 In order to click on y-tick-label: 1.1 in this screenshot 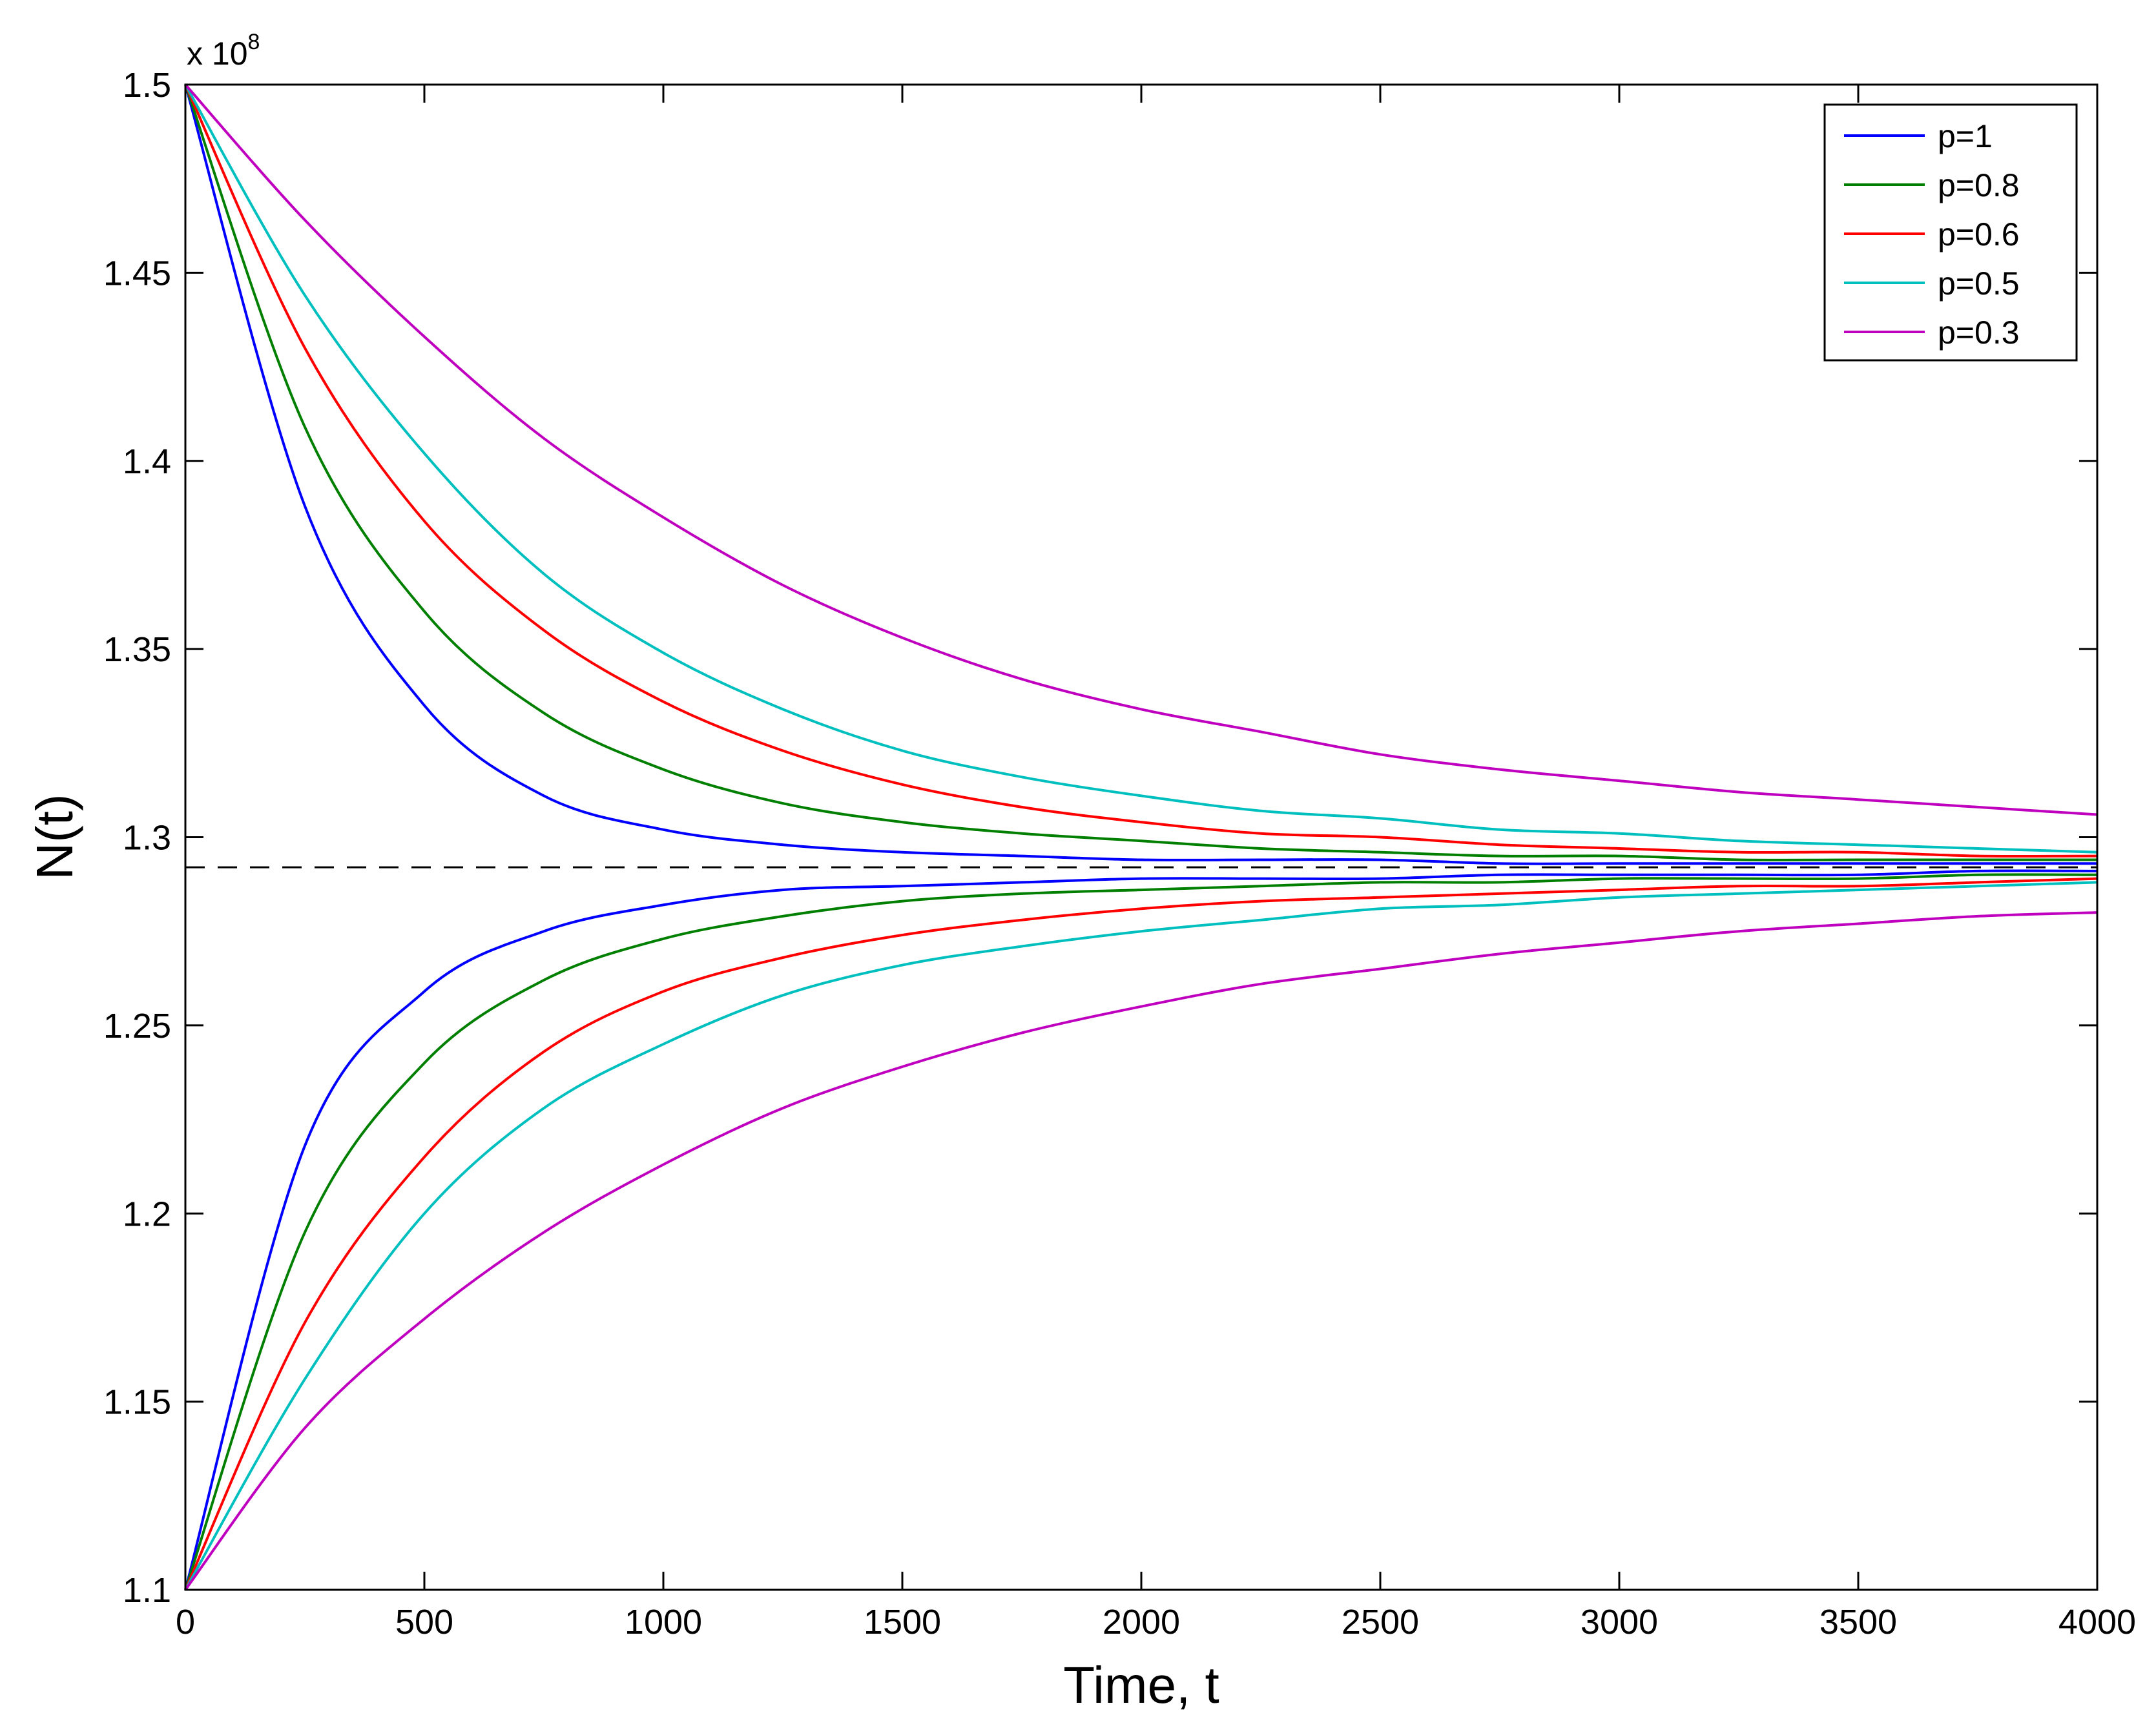, I will do `click(147, 1590)`.